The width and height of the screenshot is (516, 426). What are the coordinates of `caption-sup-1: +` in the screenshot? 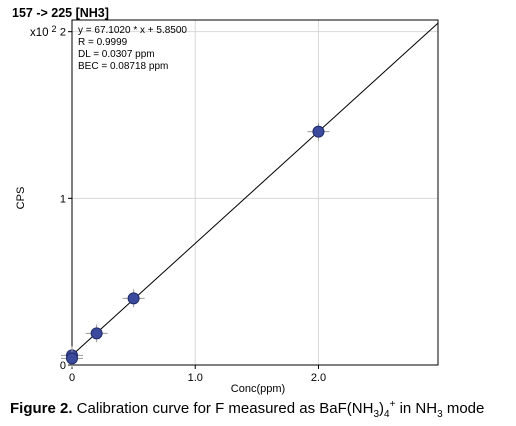 It's located at (392, 404).